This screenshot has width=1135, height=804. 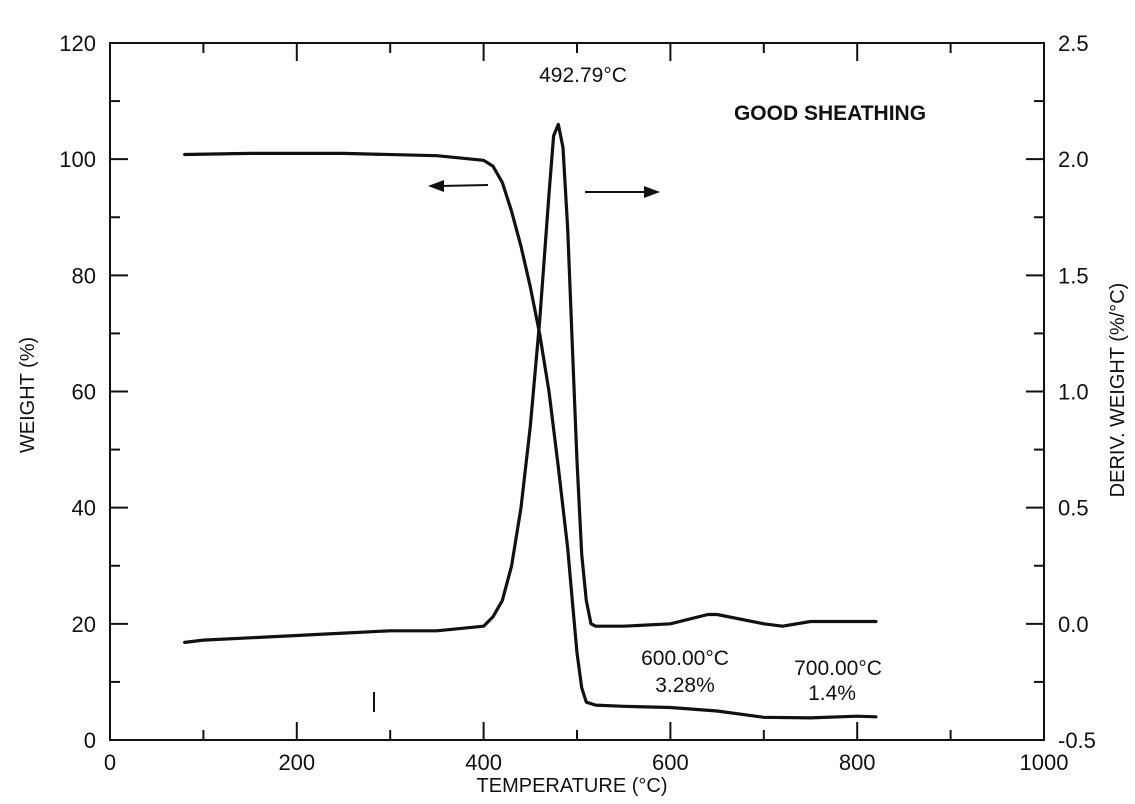 I want to click on x-tick-label: 0, so click(x=110, y=762).